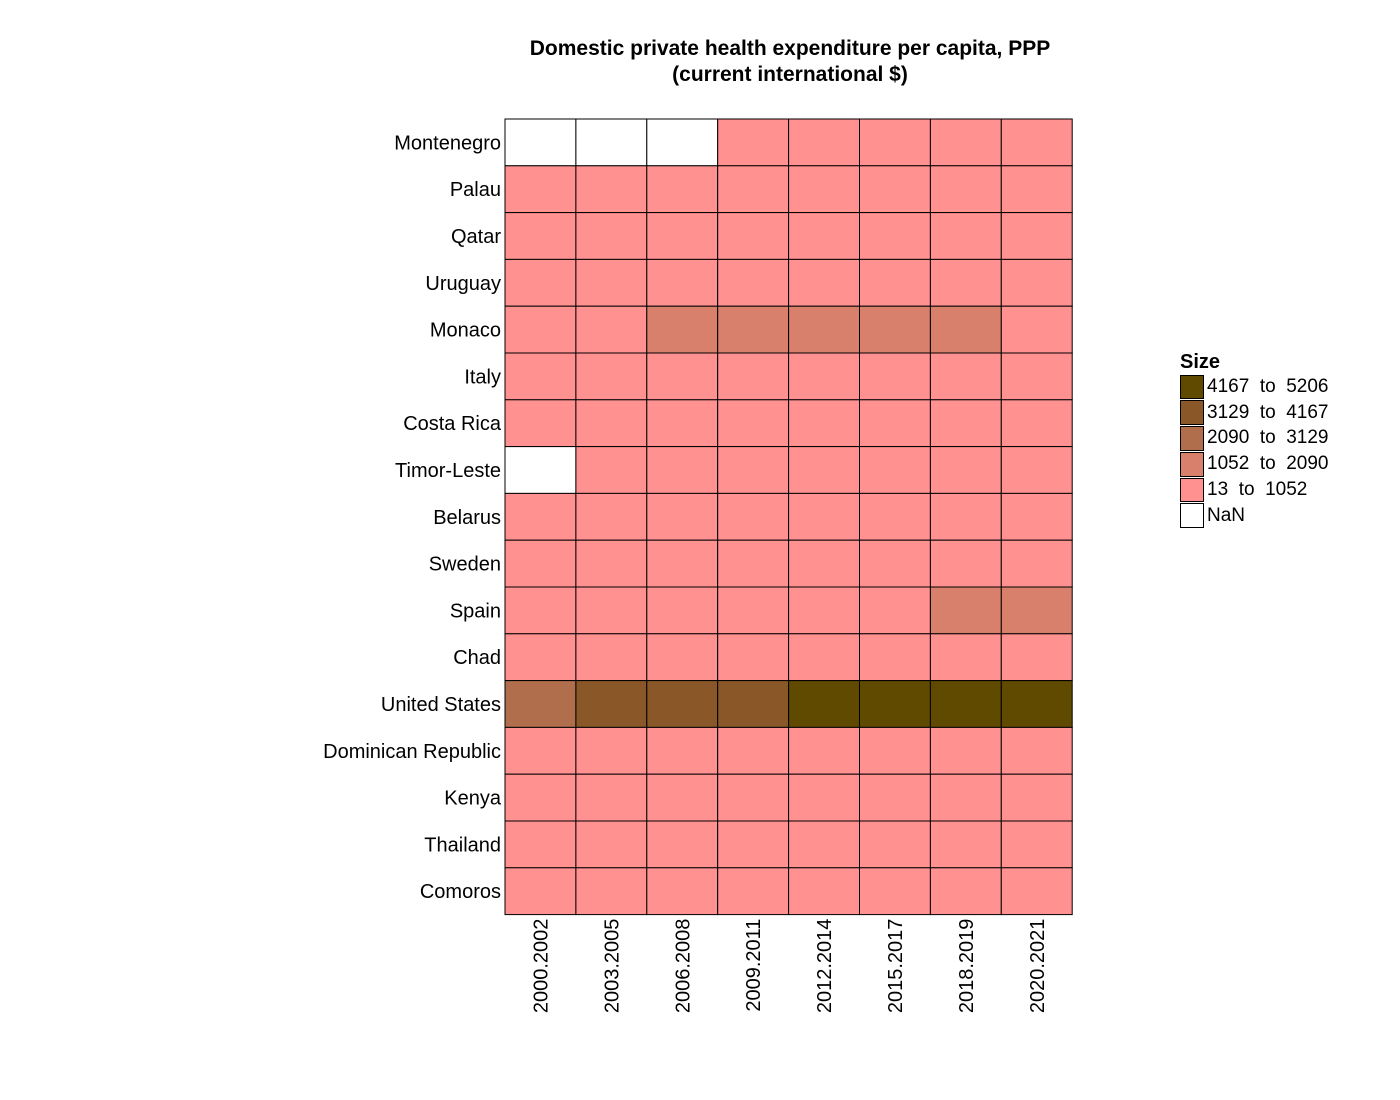 The width and height of the screenshot is (1400, 1100). What do you see at coordinates (475, 611) in the screenshot?
I see `y-tick-label: Spain` at bounding box center [475, 611].